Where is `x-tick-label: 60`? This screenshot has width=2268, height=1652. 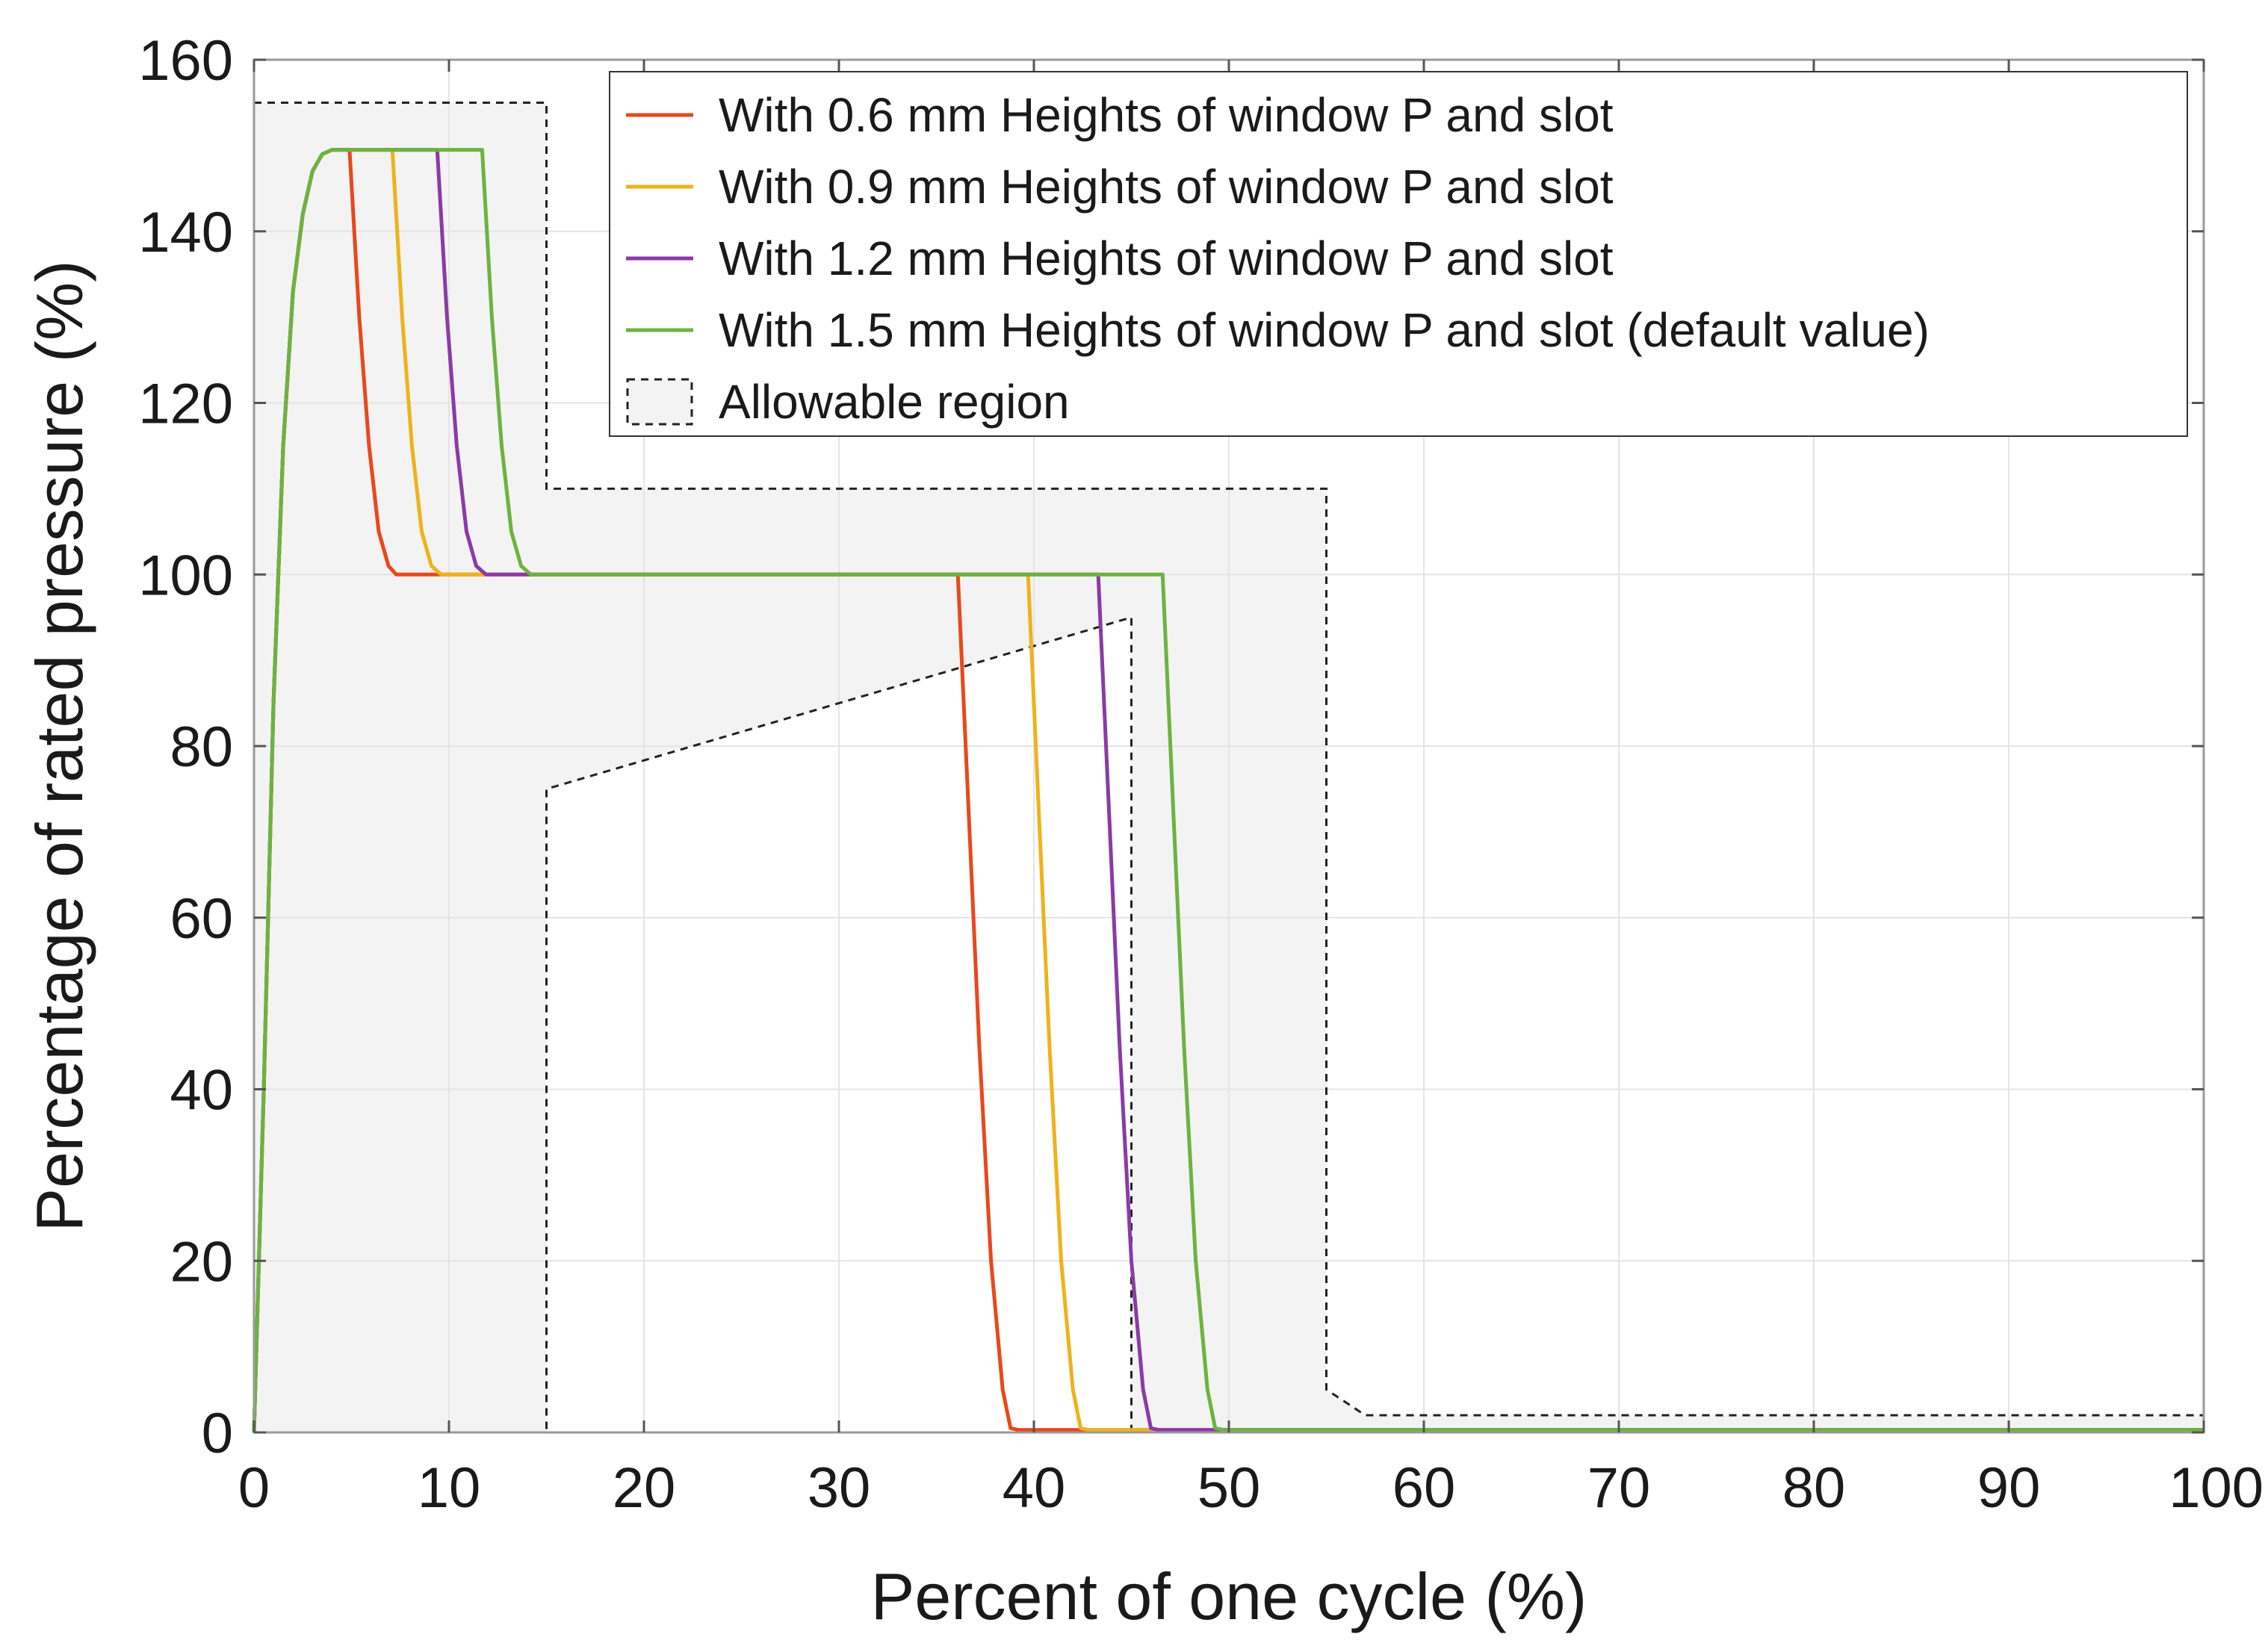 x-tick-label: 60 is located at coordinates (1424, 1488).